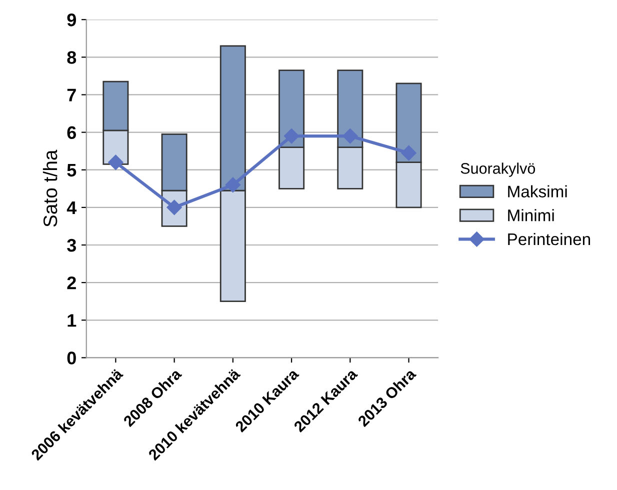 The width and height of the screenshot is (617, 490). What do you see at coordinates (71, 57) in the screenshot?
I see `y-tick-label: 8` at bounding box center [71, 57].